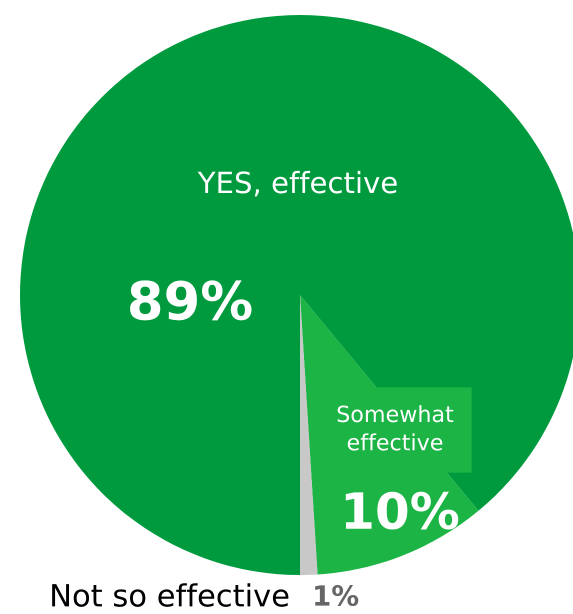  Describe the element at coordinates (402, 511) in the screenshot. I see `data-label: 10%` at that location.